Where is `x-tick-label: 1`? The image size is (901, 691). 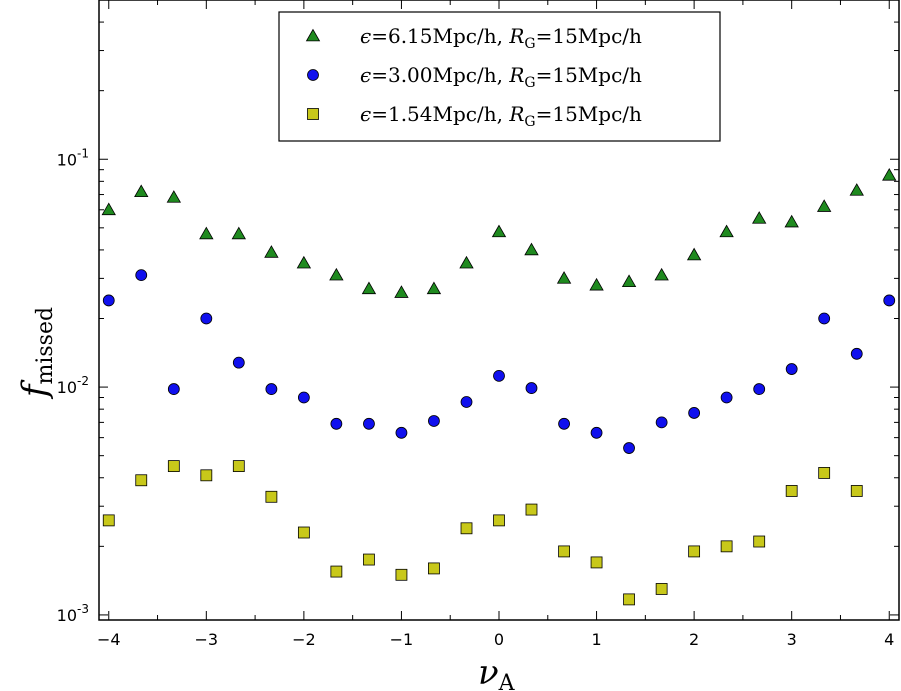 x-tick-label: 1 is located at coordinates (596, 639).